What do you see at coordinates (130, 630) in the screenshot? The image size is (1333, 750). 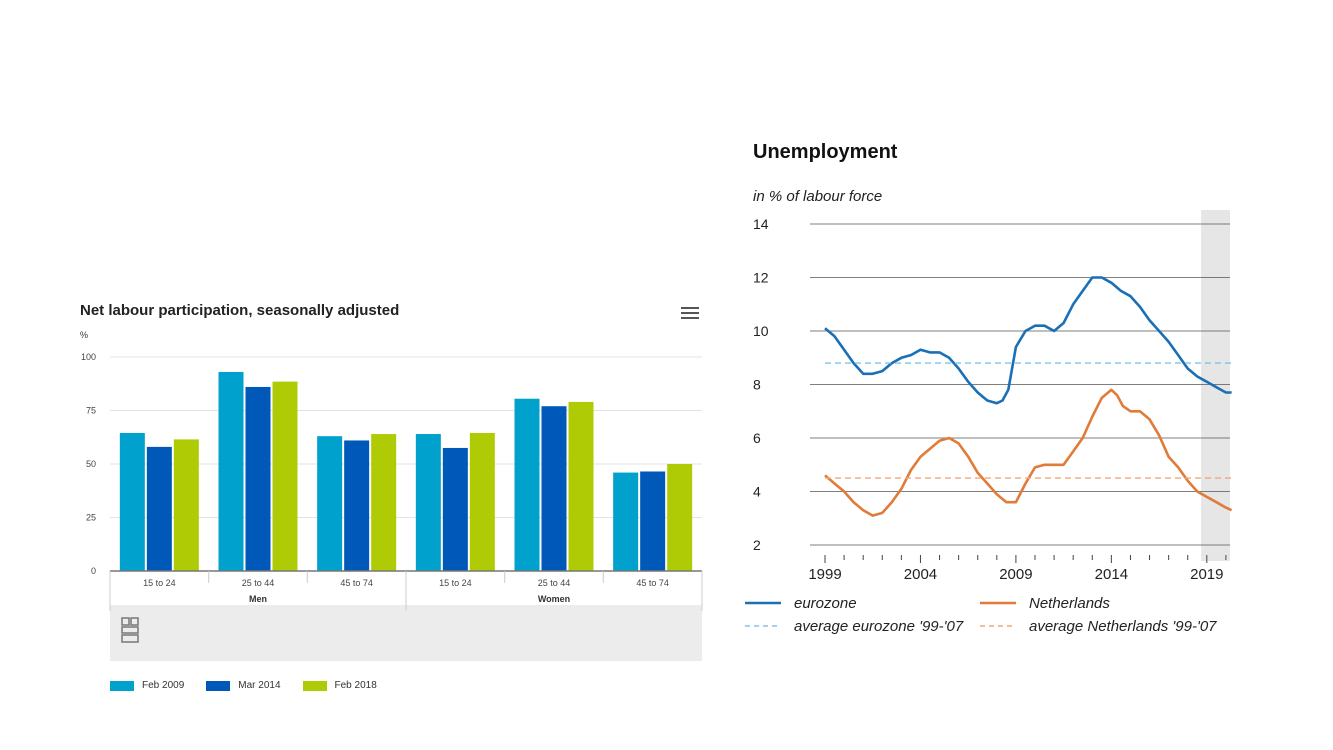 I see `cbs-logo-icon` at bounding box center [130, 630].